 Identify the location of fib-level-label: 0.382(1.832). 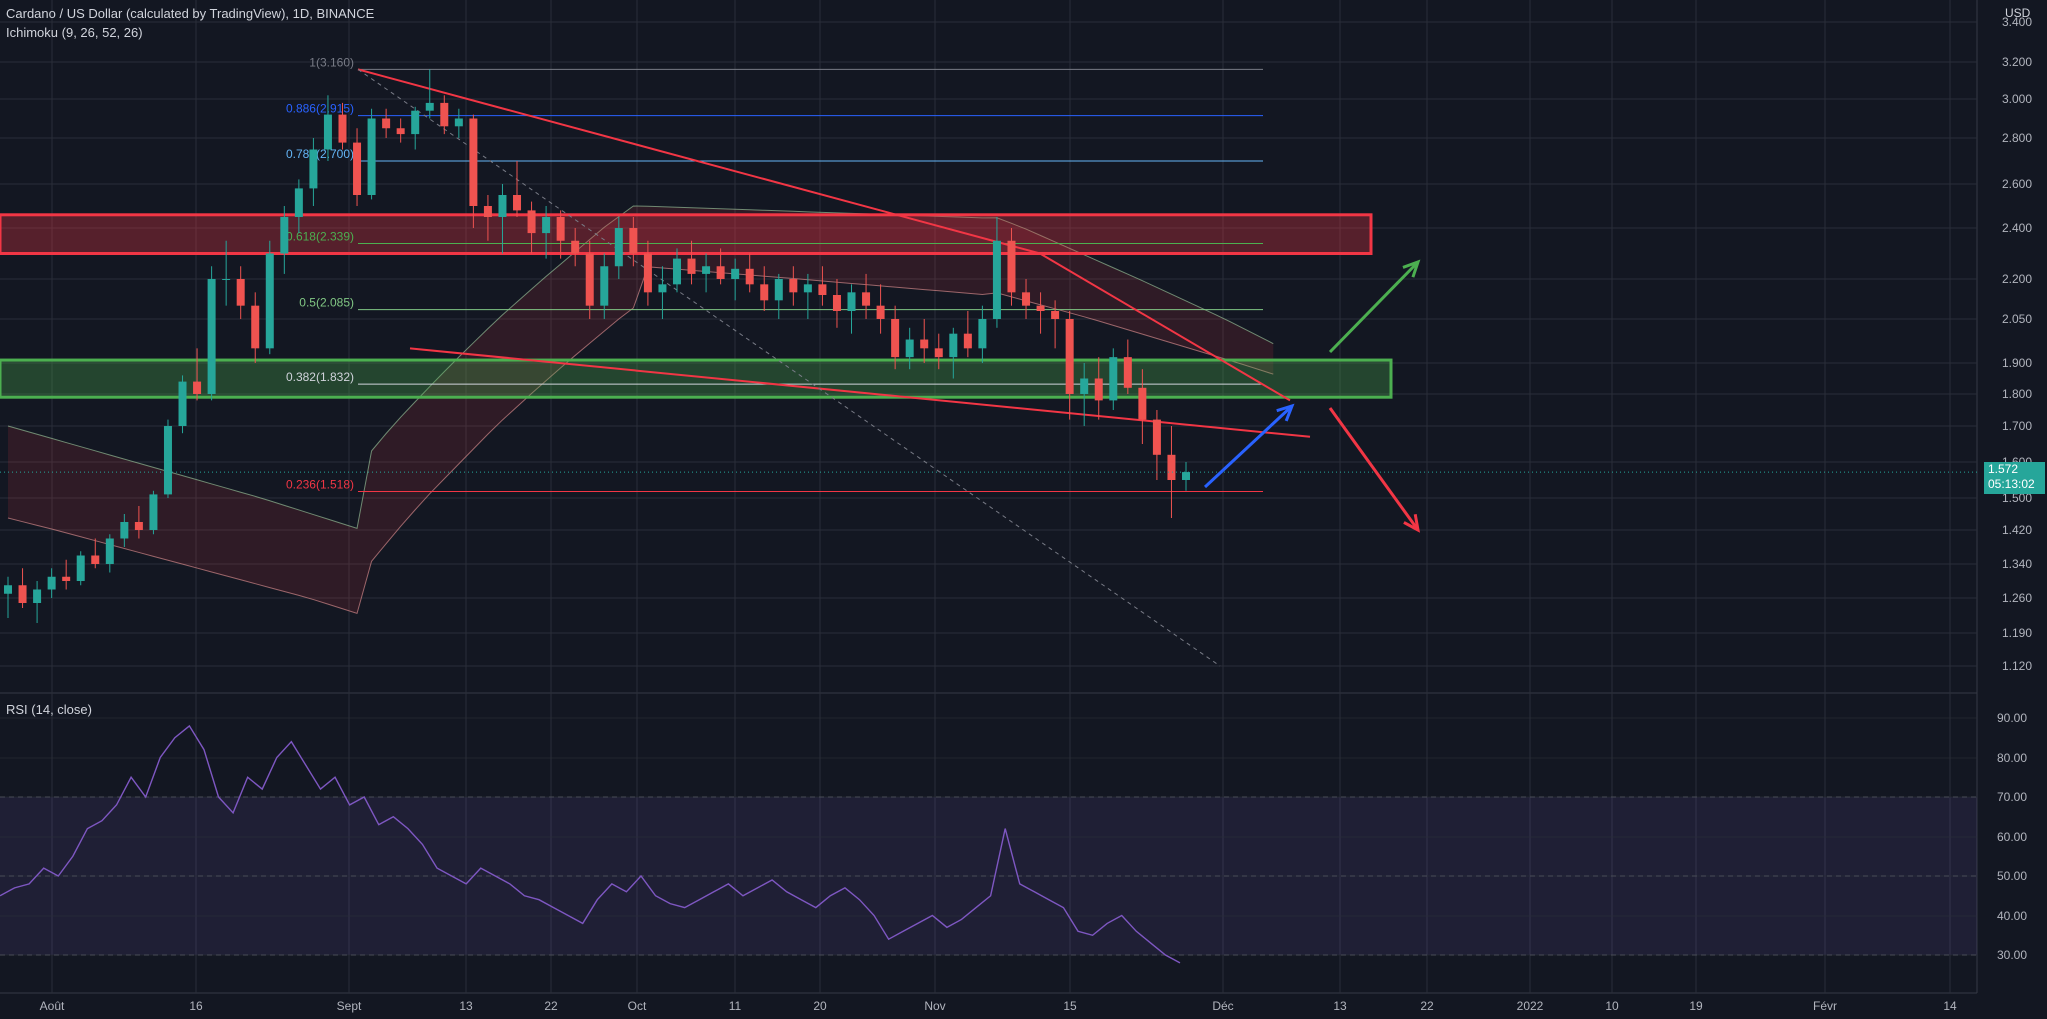
(320, 377).